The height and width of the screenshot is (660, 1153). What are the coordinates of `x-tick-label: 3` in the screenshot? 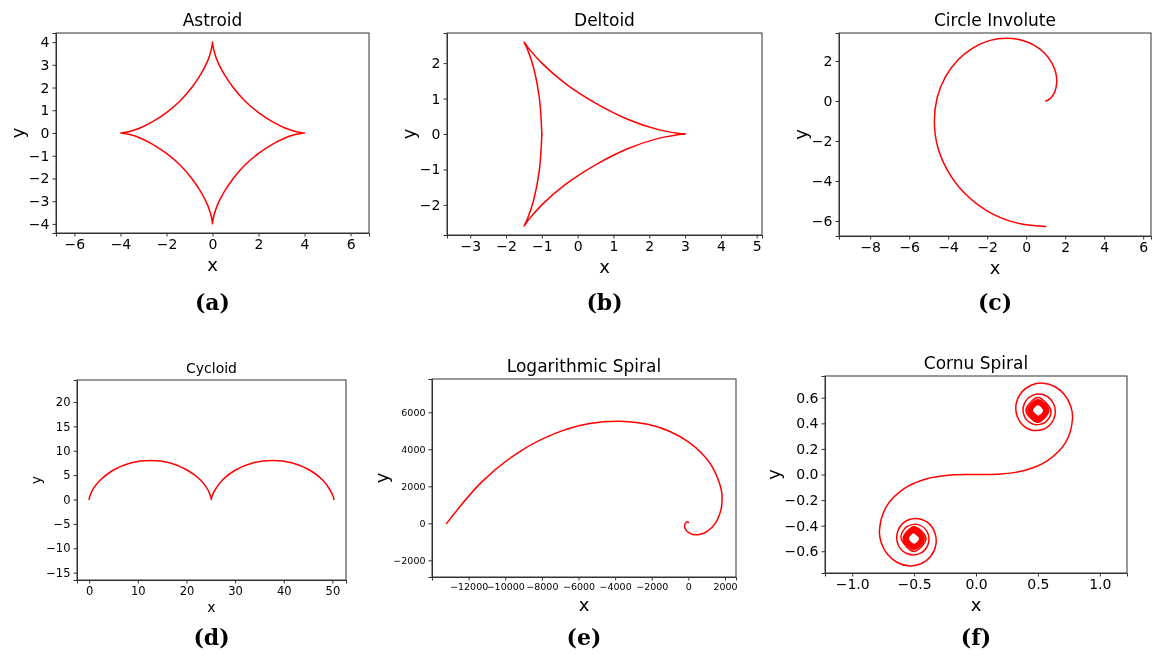 It's located at (685, 246).